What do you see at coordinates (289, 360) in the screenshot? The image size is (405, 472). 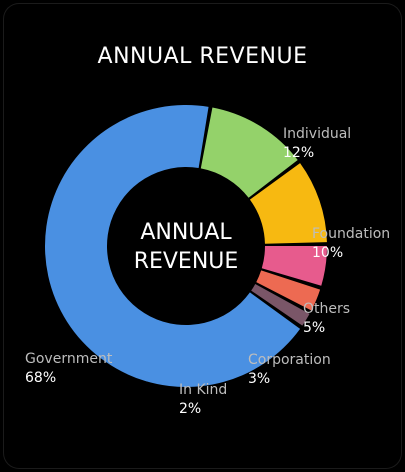 I see `label-corporation-name: Corporation` at bounding box center [289, 360].